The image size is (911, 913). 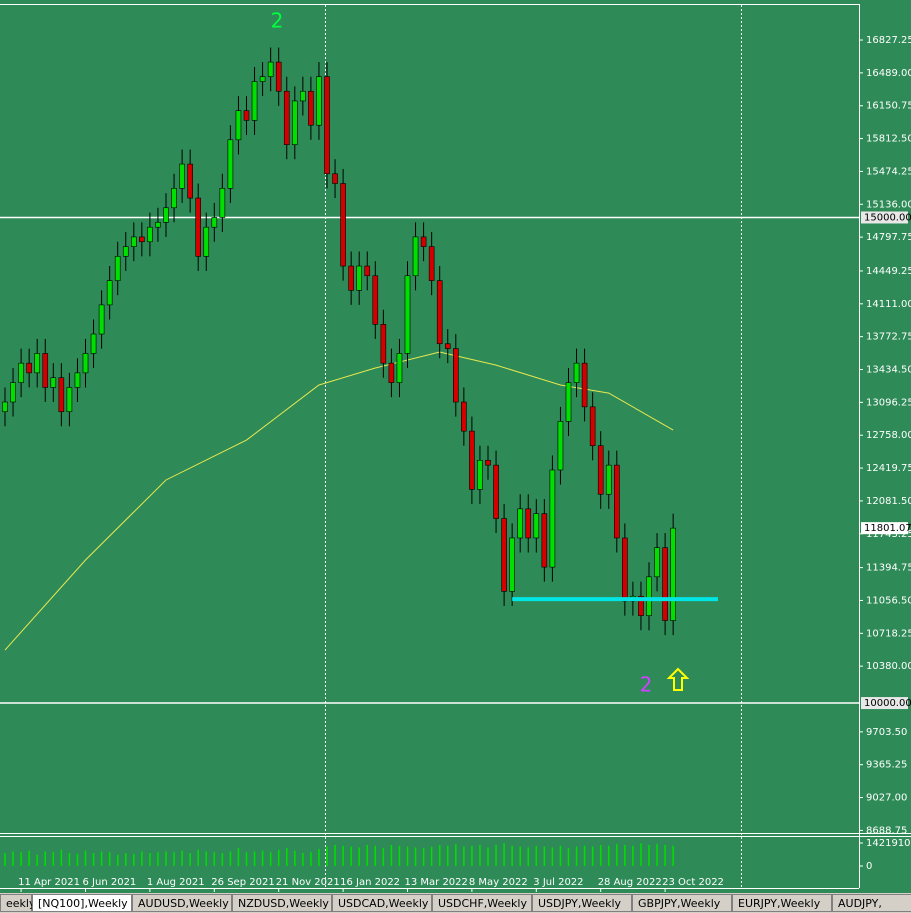 What do you see at coordinates (308, 882) in the screenshot?
I see `x-tick-label: 21 Nov 2021` at bounding box center [308, 882].